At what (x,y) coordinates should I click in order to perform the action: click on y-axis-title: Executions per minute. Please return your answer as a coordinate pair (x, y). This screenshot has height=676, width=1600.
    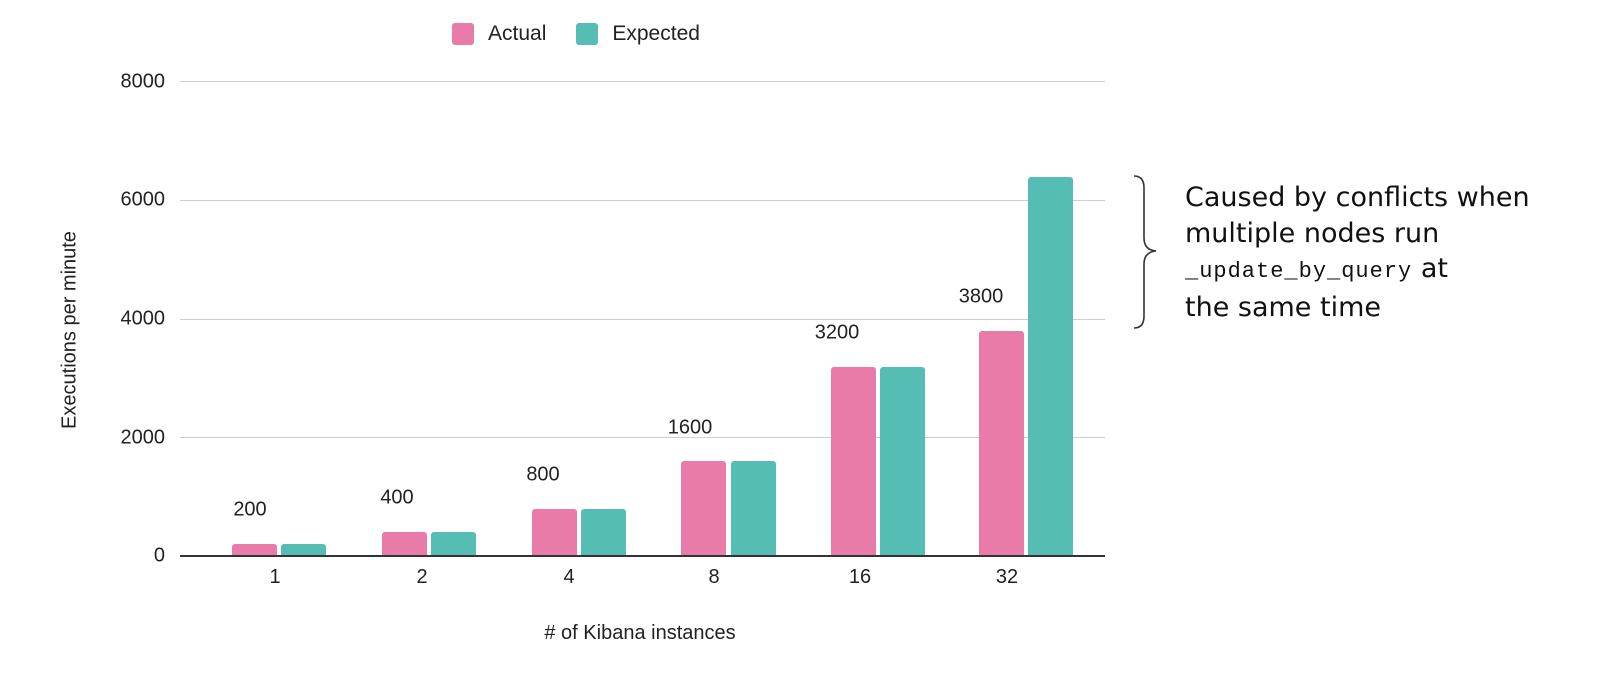
    Looking at the image, I should click on (69, 330).